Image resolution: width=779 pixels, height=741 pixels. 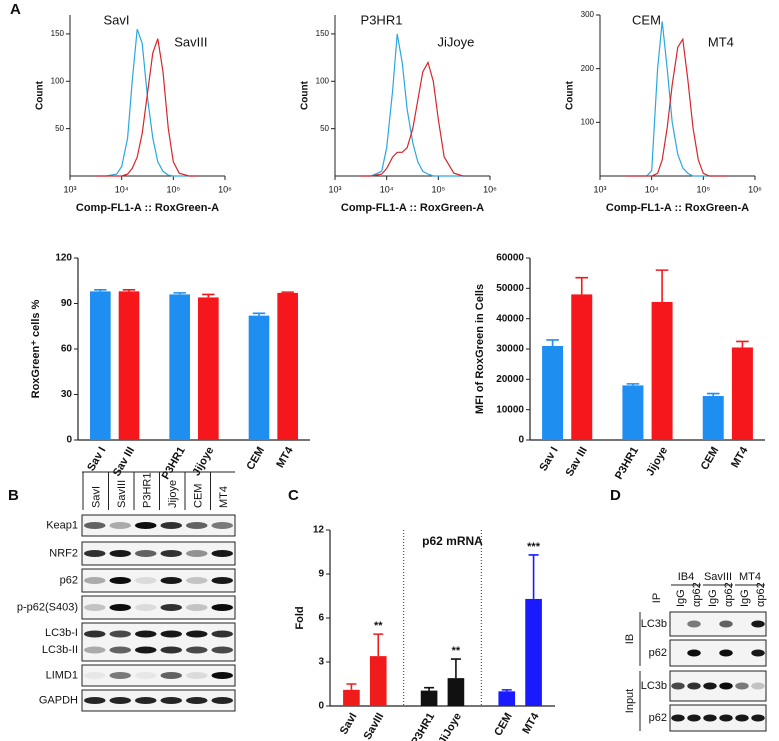 I want to click on y-tick-label: 40000, so click(x=510, y=318).